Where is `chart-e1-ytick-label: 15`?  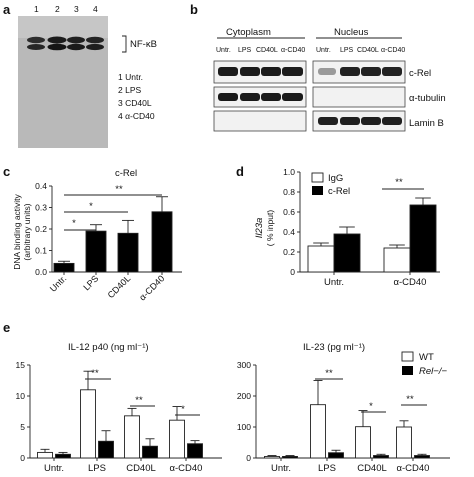 chart-e1-ytick-label: 15 is located at coordinates (21, 365).